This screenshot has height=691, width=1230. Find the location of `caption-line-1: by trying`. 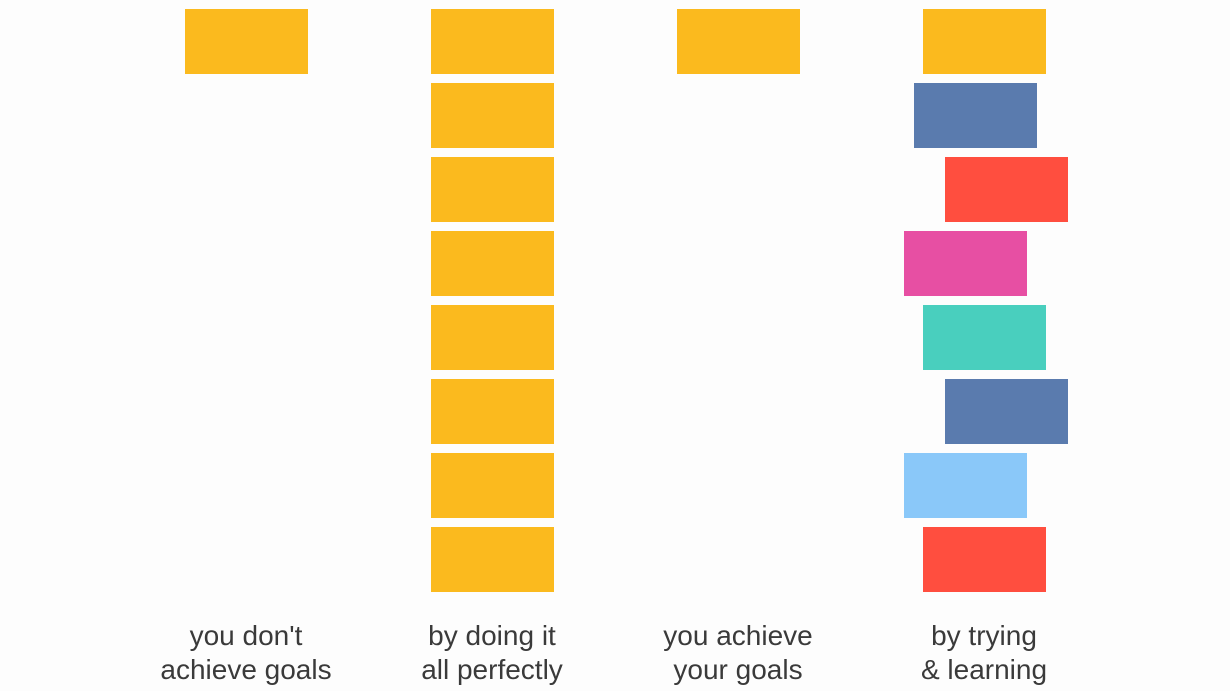

caption-line-1: by trying is located at coordinates (984, 635).